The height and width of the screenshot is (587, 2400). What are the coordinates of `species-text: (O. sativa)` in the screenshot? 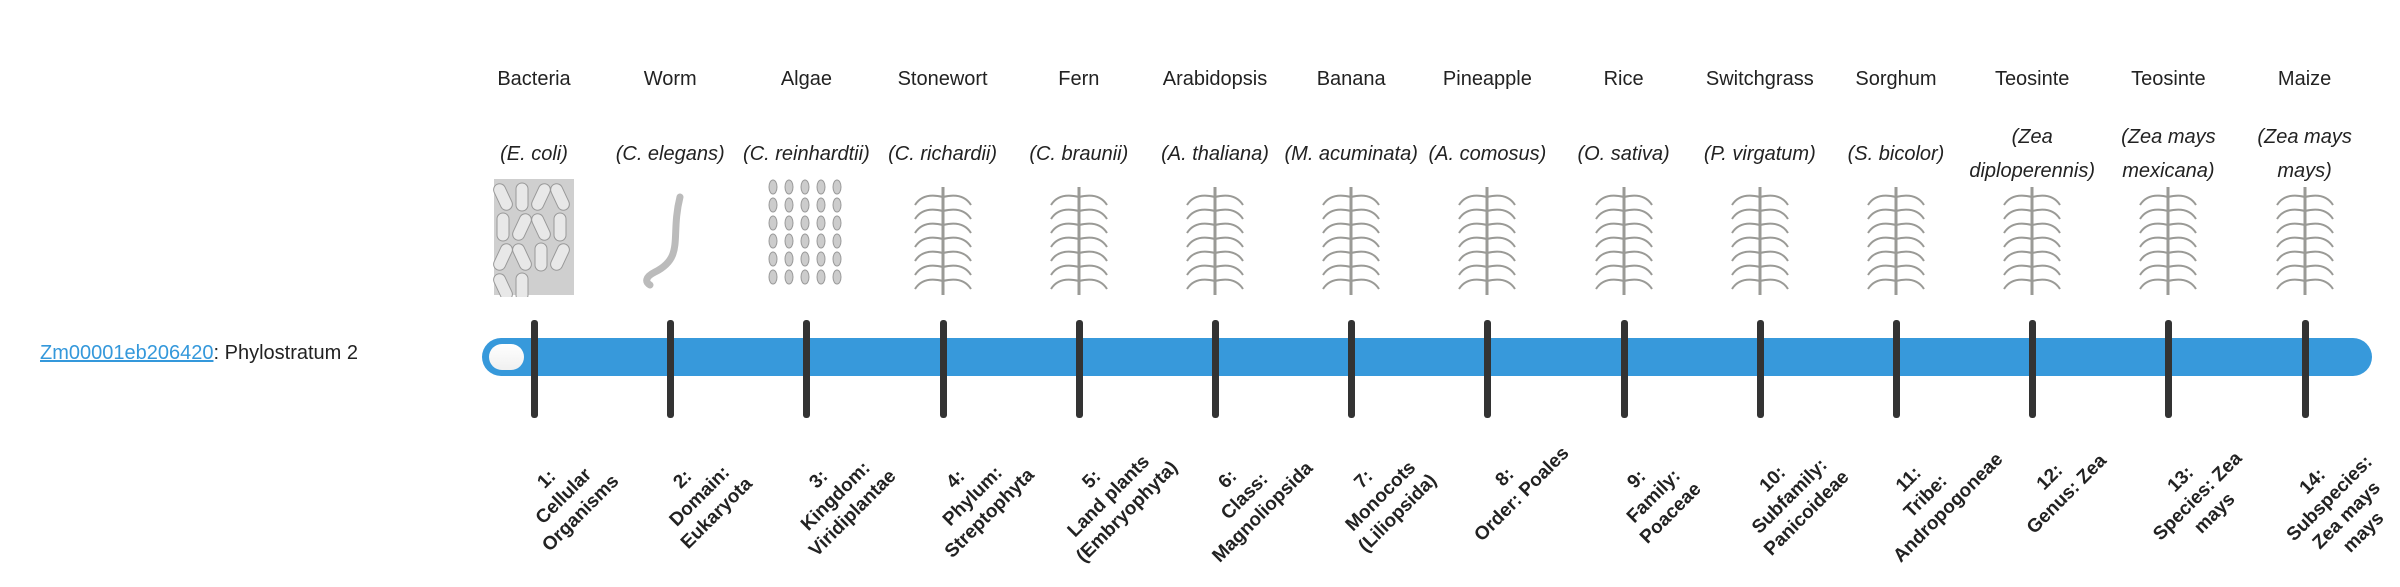 It's located at (1623, 154).